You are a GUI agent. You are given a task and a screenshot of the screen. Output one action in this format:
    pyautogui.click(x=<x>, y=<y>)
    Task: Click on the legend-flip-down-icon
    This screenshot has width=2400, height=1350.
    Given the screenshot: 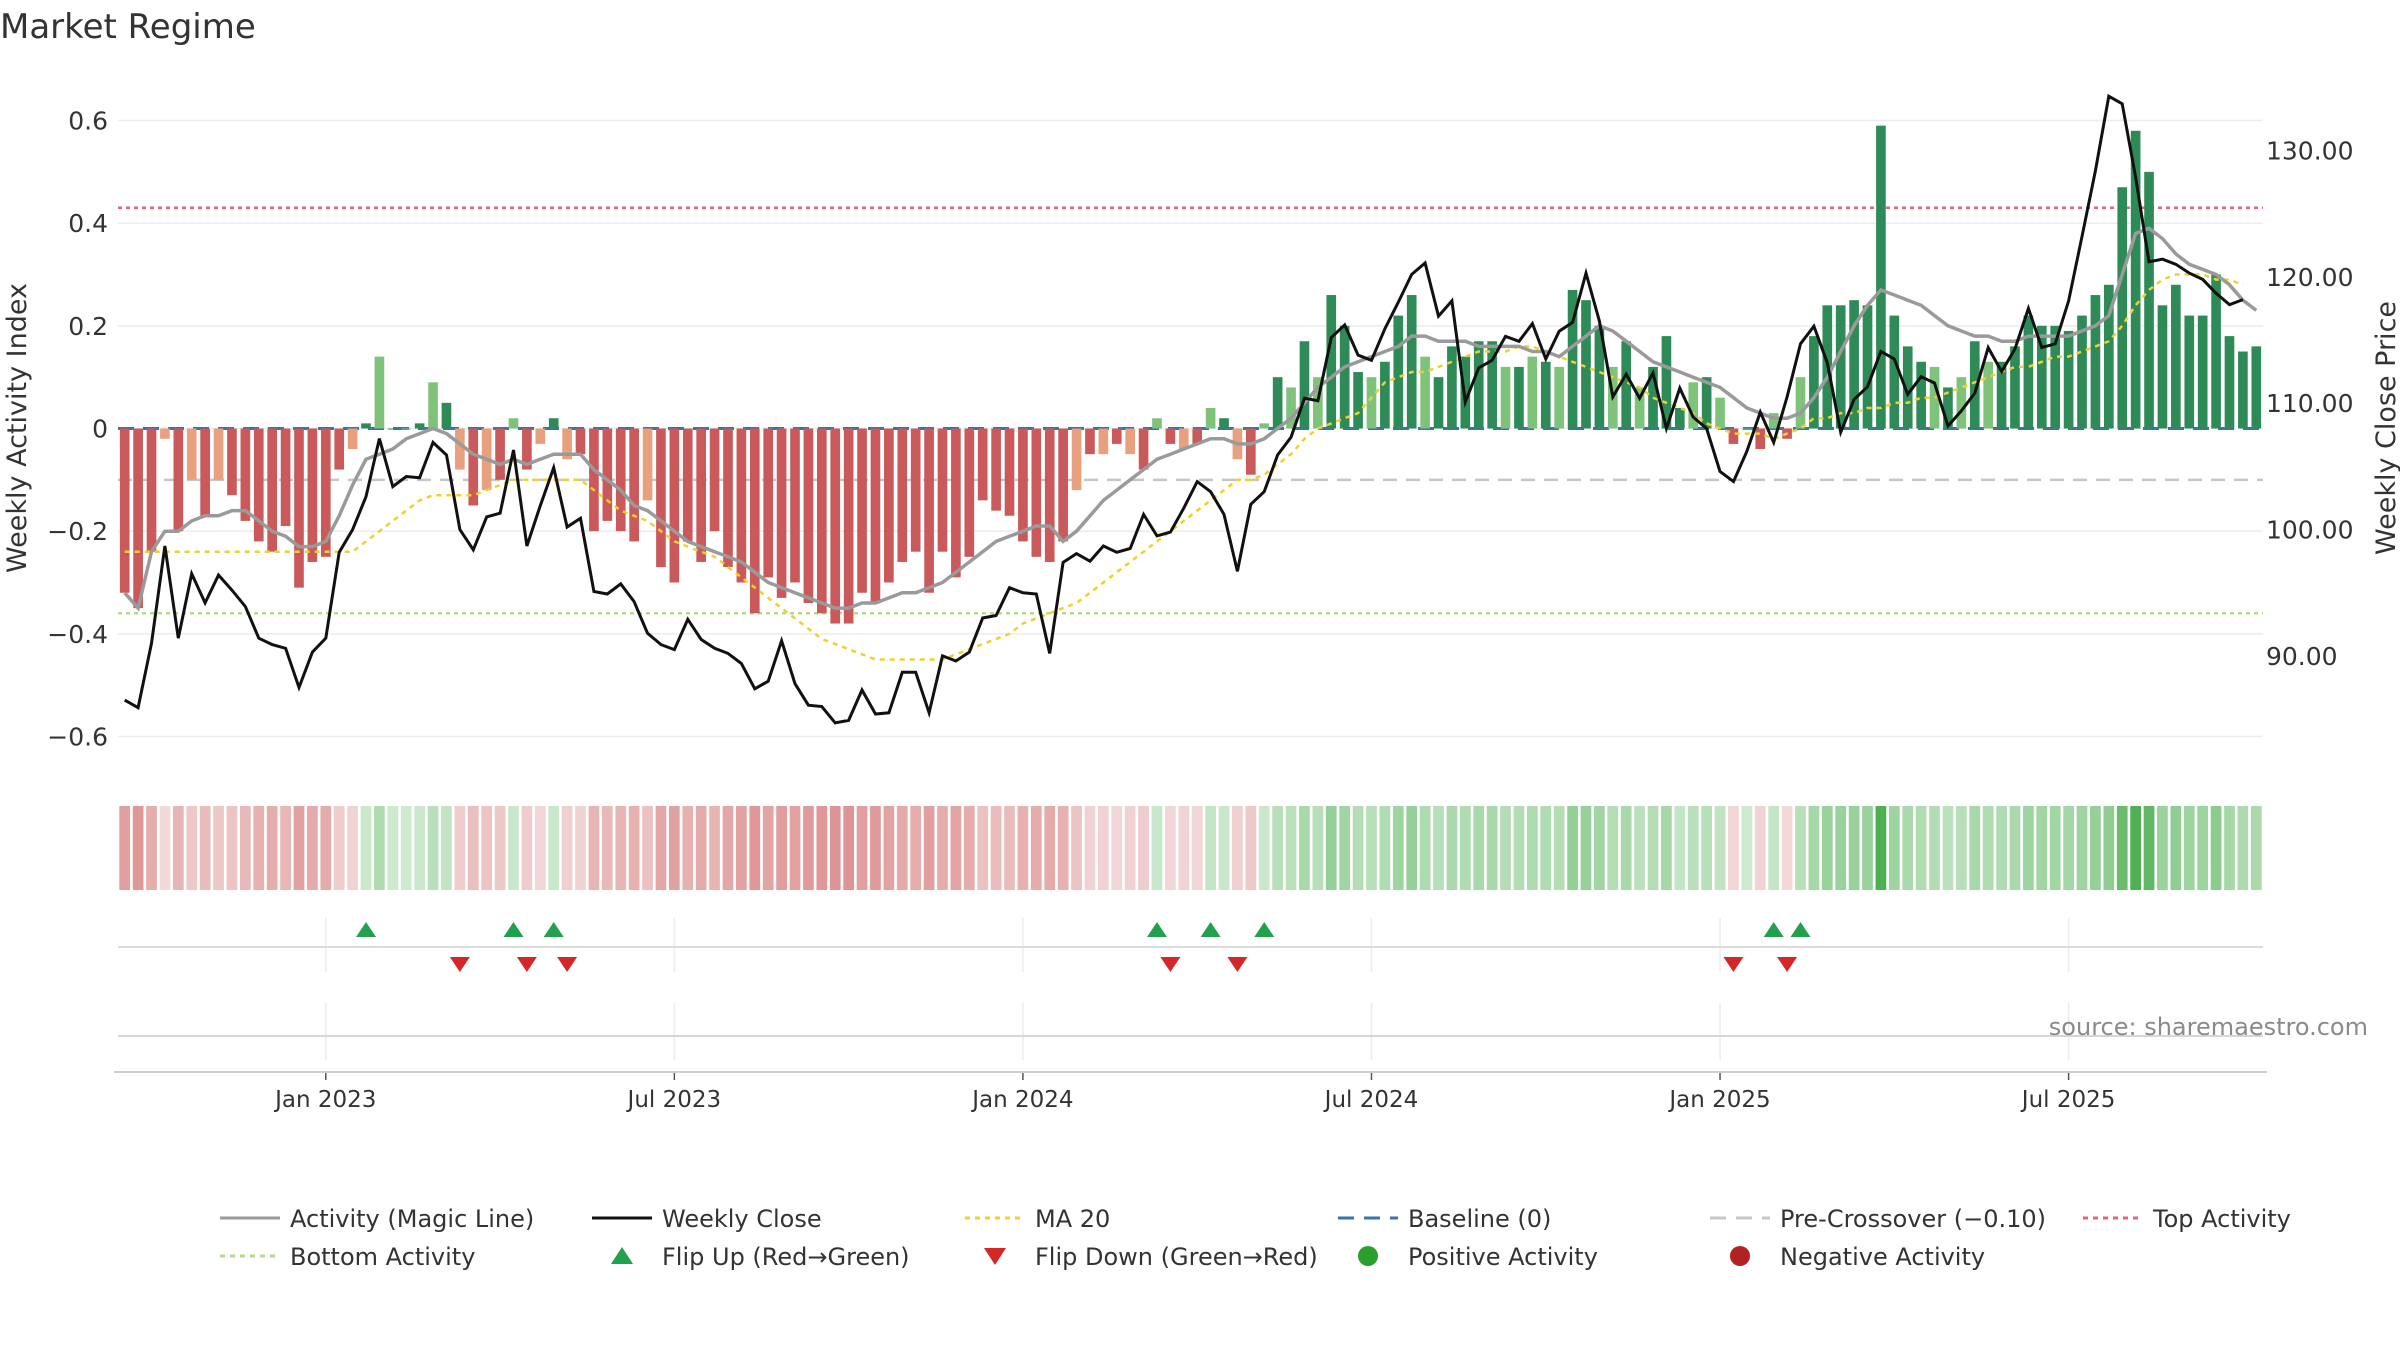 What is the action you would take?
    pyautogui.click(x=995, y=1256)
    